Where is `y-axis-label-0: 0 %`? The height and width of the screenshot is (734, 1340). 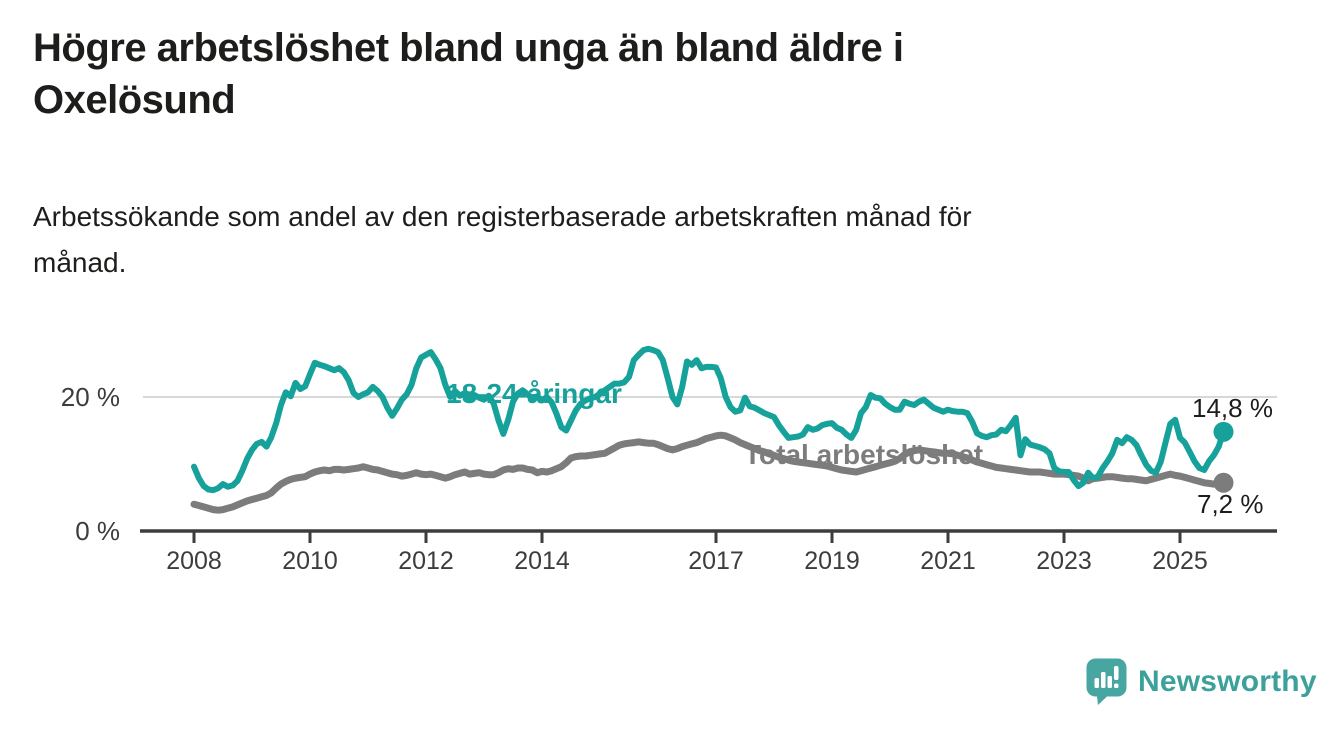 y-axis-label-0: 0 % is located at coordinates (97, 531).